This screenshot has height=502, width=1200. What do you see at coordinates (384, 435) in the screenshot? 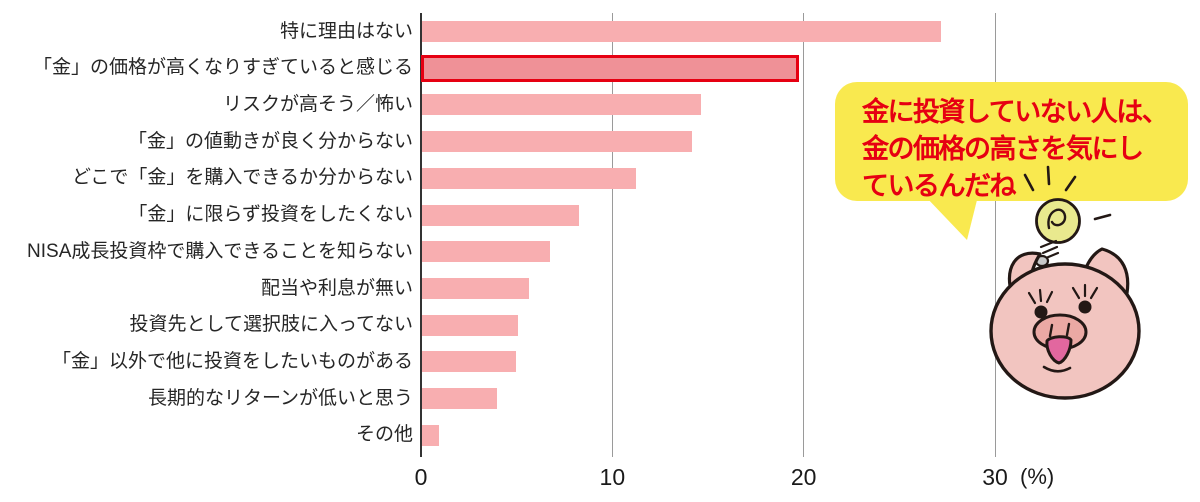
I see `category-label: その他` at bounding box center [384, 435].